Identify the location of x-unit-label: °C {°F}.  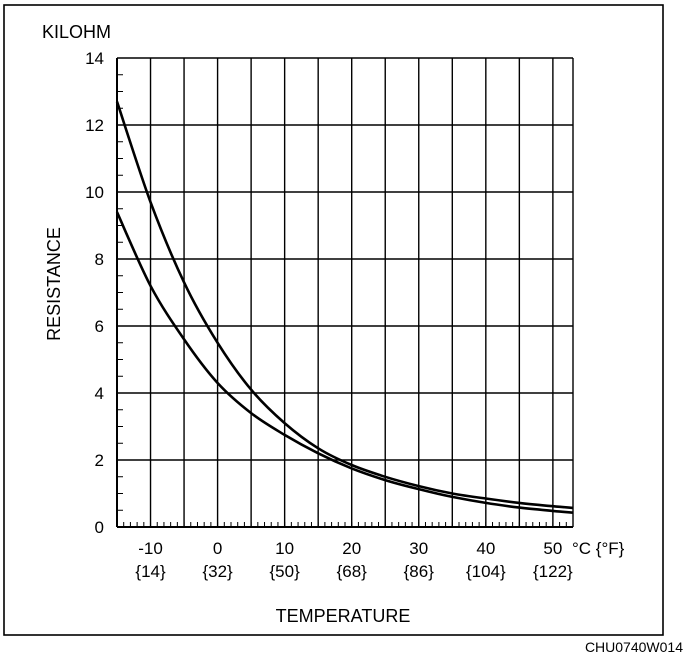
(598, 548).